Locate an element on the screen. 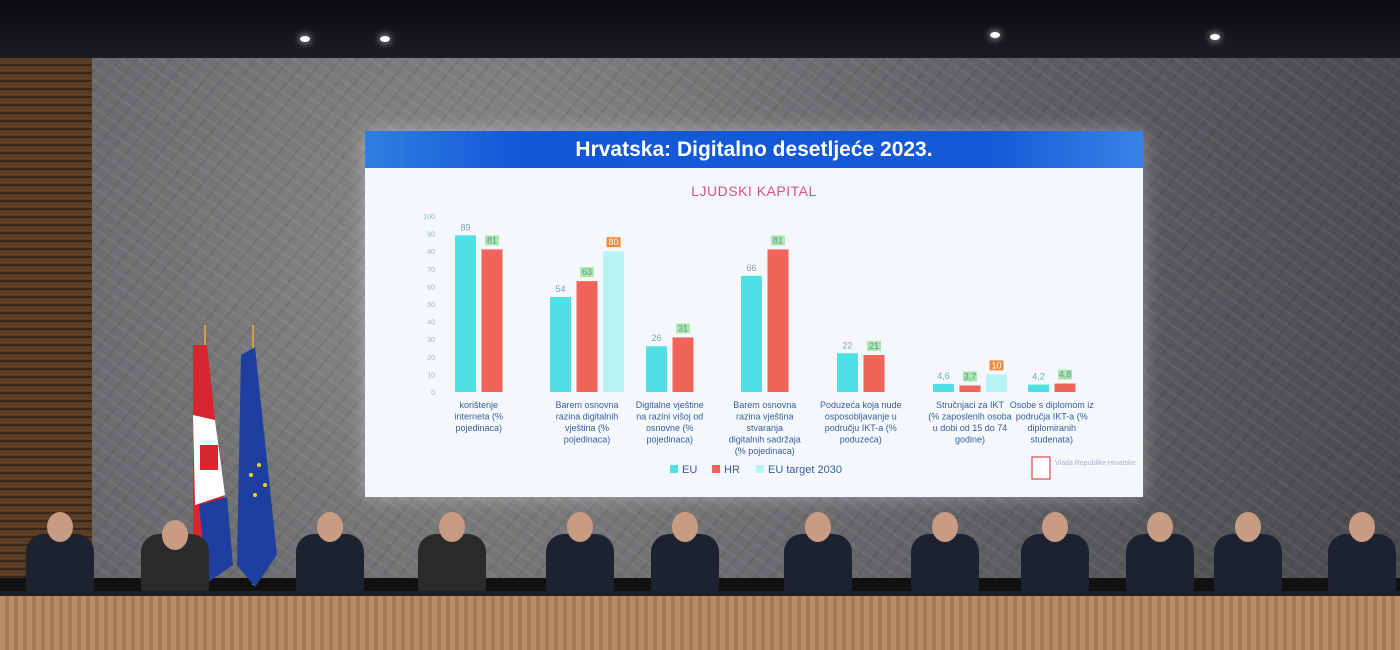 The width and height of the screenshot is (1400, 650). y-tick-label: 80 is located at coordinates (431, 252).